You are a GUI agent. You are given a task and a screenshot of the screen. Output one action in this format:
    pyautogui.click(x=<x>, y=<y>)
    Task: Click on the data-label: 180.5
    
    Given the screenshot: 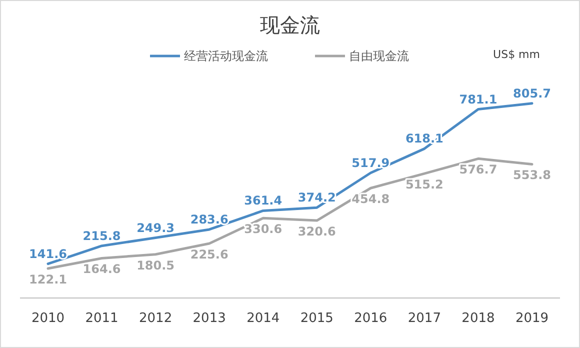 What is the action you would take?
    pyautogui.click(x=155, y=265)
    